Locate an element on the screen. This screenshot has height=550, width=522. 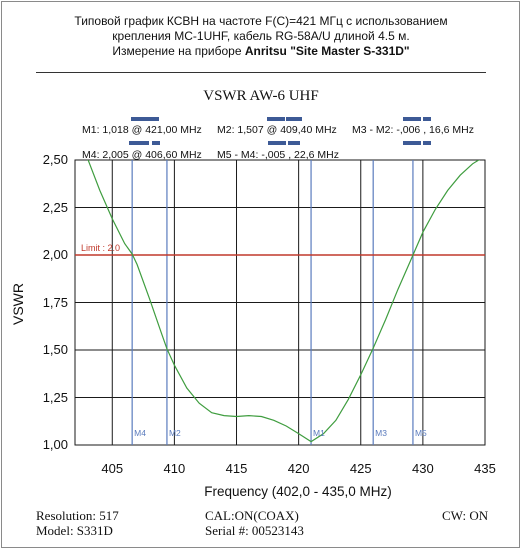
y-tick-label-1: 1,25 is located at coordinates (55, 397).